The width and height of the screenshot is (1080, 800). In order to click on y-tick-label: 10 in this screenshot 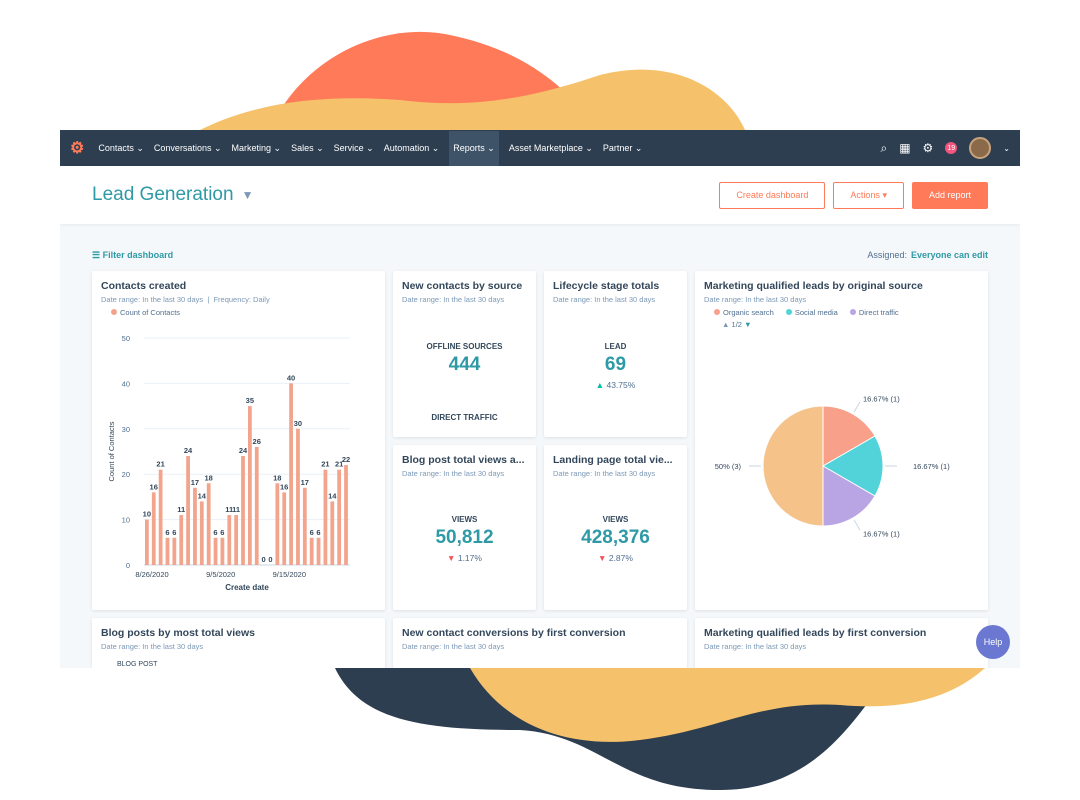, I will do `click(126, 520)`.